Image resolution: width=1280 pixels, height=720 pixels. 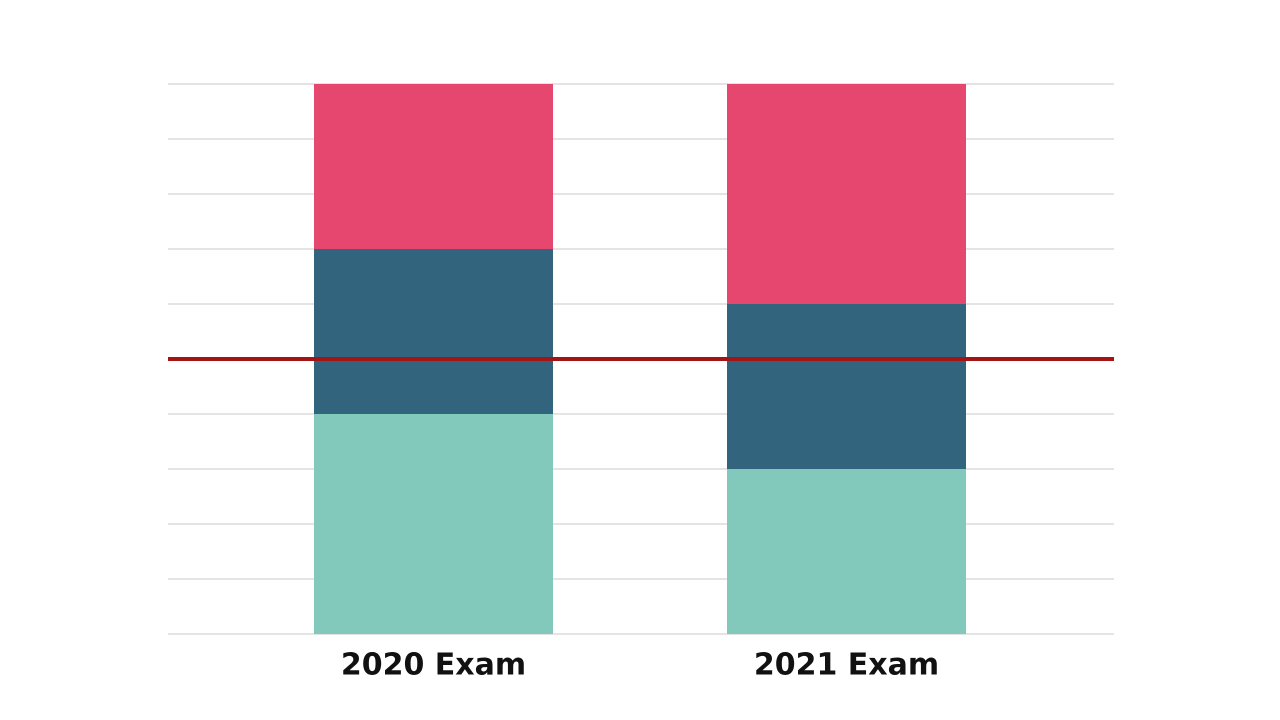 I want to click on x-tick-label: 2020 Exam, so click(x=433, y=665).